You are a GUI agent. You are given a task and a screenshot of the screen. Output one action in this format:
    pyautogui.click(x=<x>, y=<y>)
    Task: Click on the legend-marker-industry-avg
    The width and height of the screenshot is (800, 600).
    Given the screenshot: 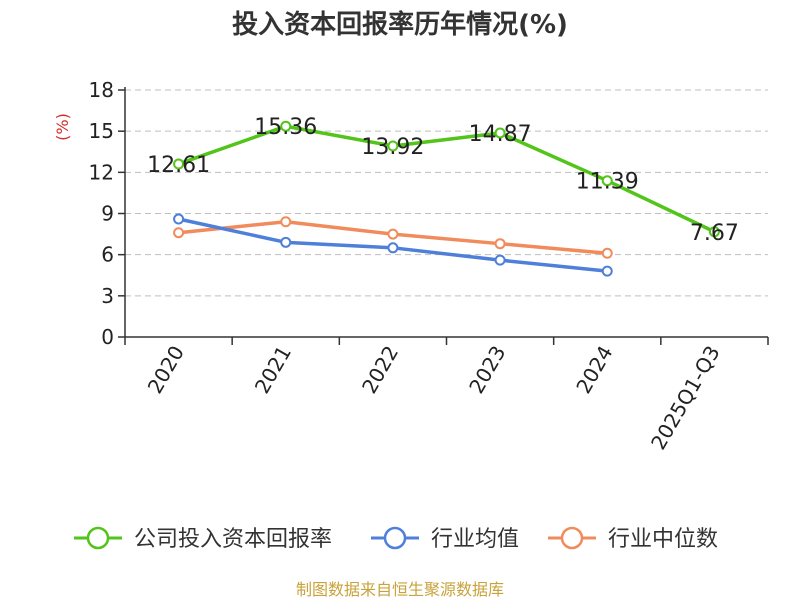 What is the action you would take?
    pyautogui.click(x=395, y=538)
    